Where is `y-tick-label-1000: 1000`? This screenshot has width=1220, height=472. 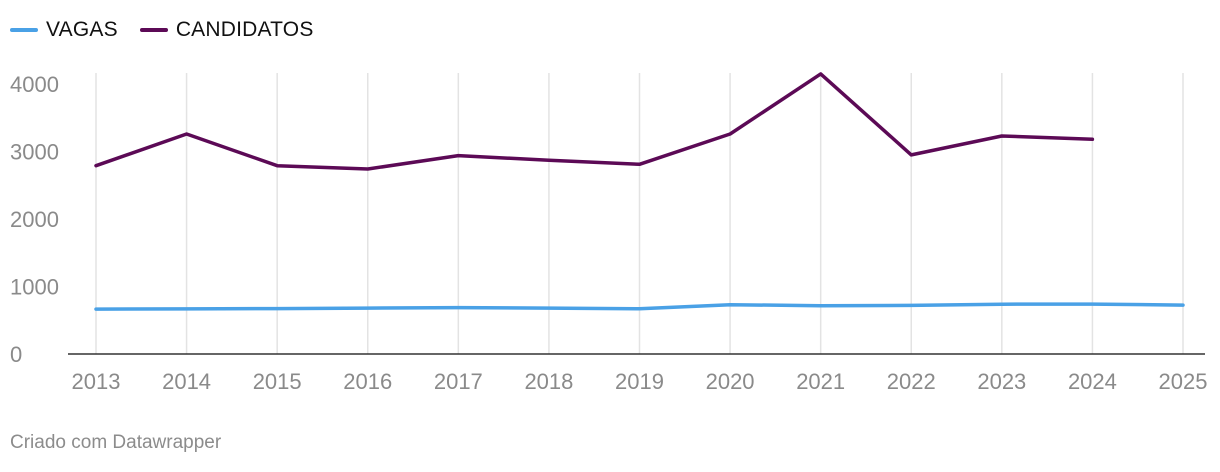 y-tick-label-1000: 1000 is located at coordinates (34, 287).